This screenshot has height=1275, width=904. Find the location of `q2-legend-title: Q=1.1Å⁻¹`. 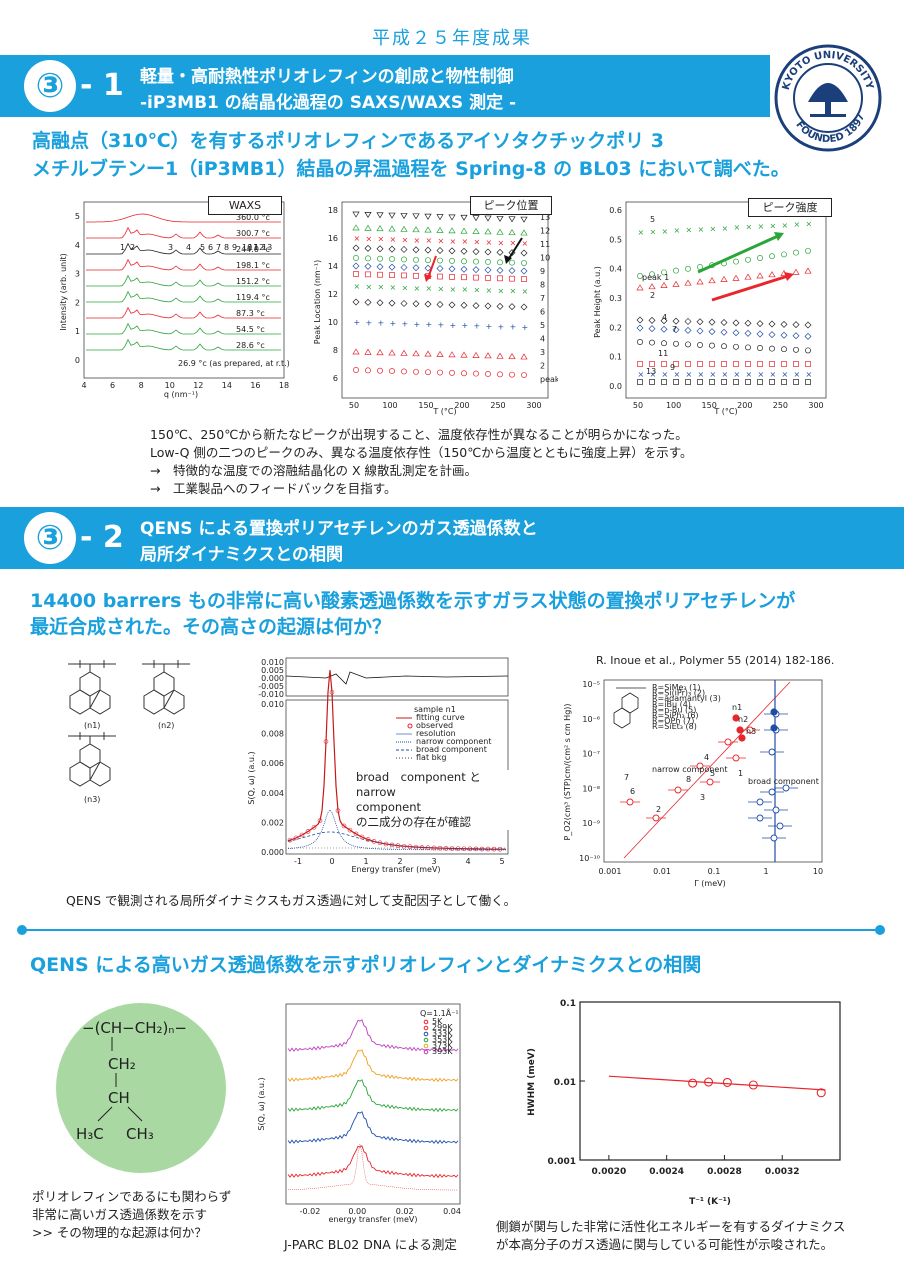

q2-legend-title: Q=1.1Å⁻¹ is located at coordinates (439, 1012).